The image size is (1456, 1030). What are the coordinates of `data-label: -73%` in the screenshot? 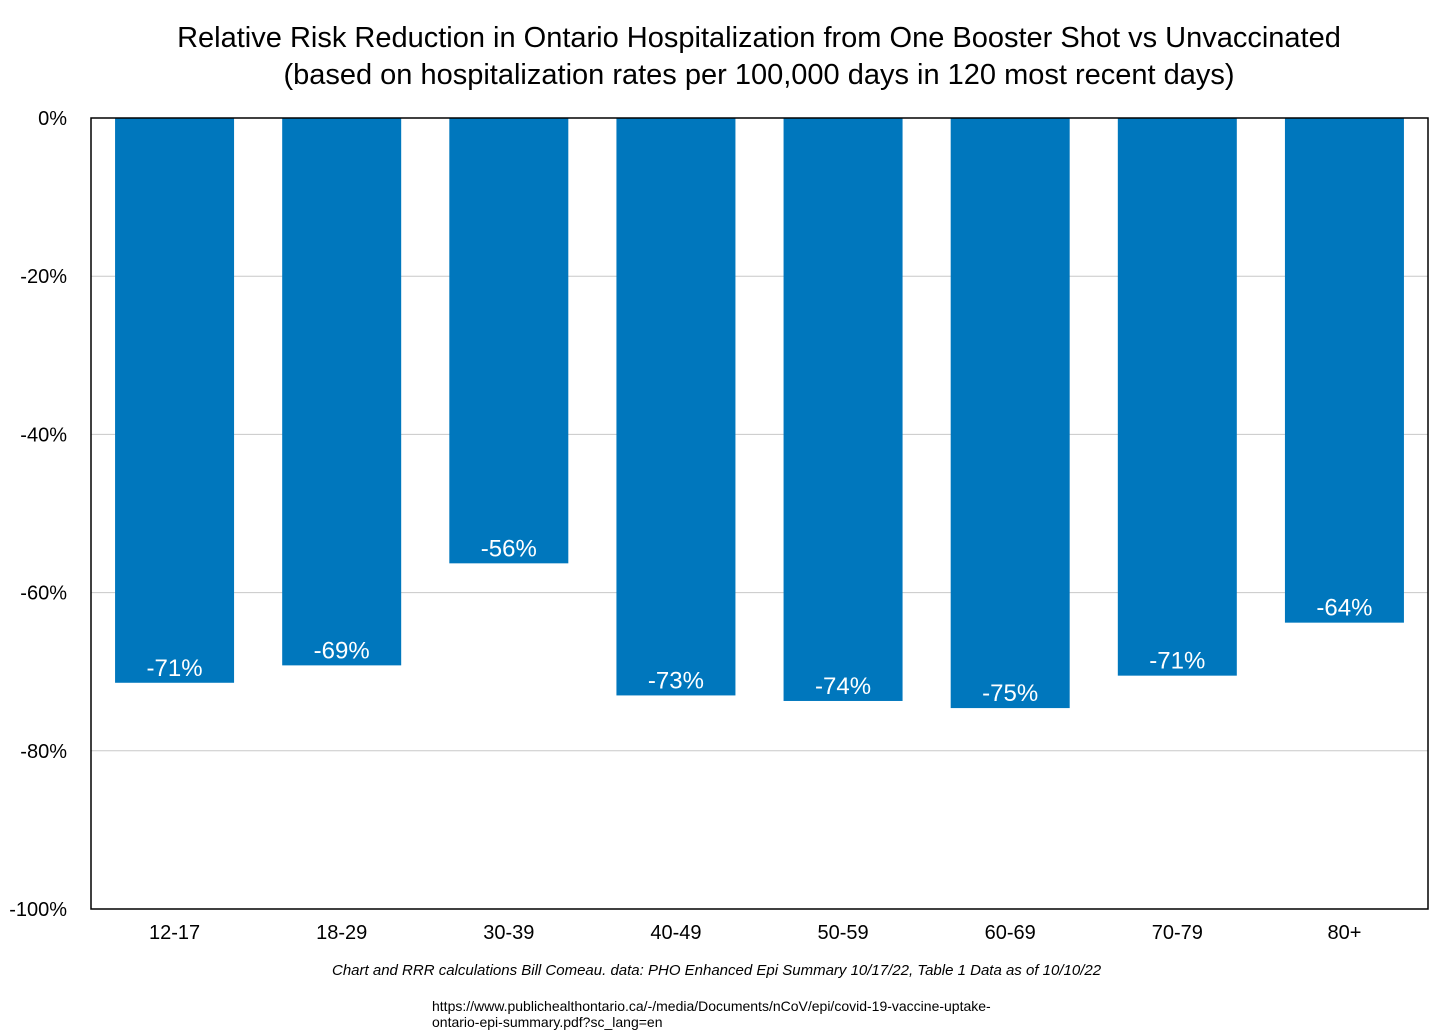 It's located at (676, 680).